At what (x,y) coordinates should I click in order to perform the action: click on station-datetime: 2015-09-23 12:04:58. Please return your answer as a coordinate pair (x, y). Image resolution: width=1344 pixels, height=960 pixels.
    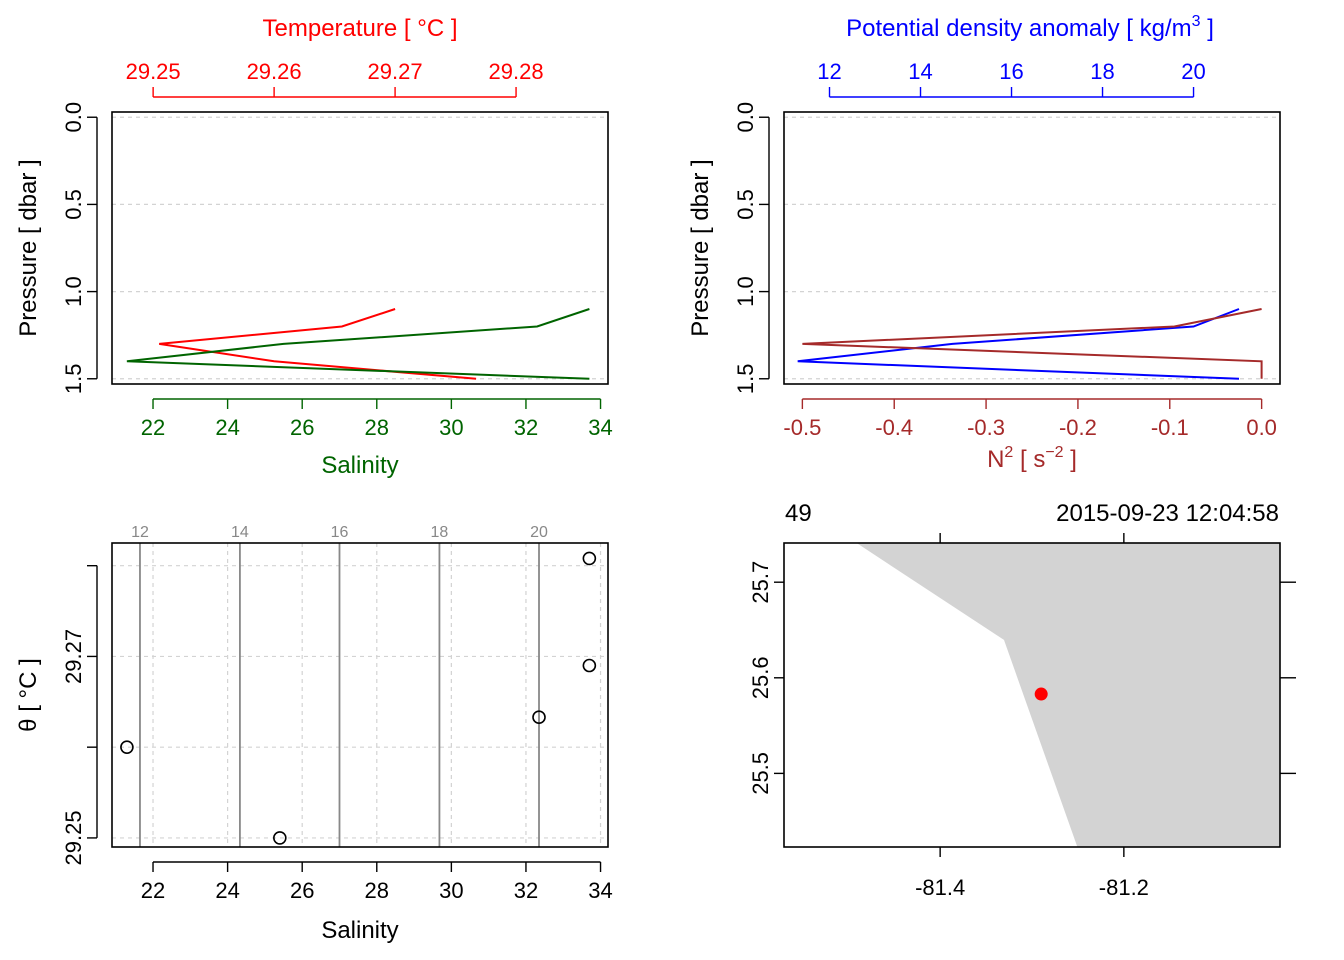
    Looking at the image, I should click on (1167, 513).